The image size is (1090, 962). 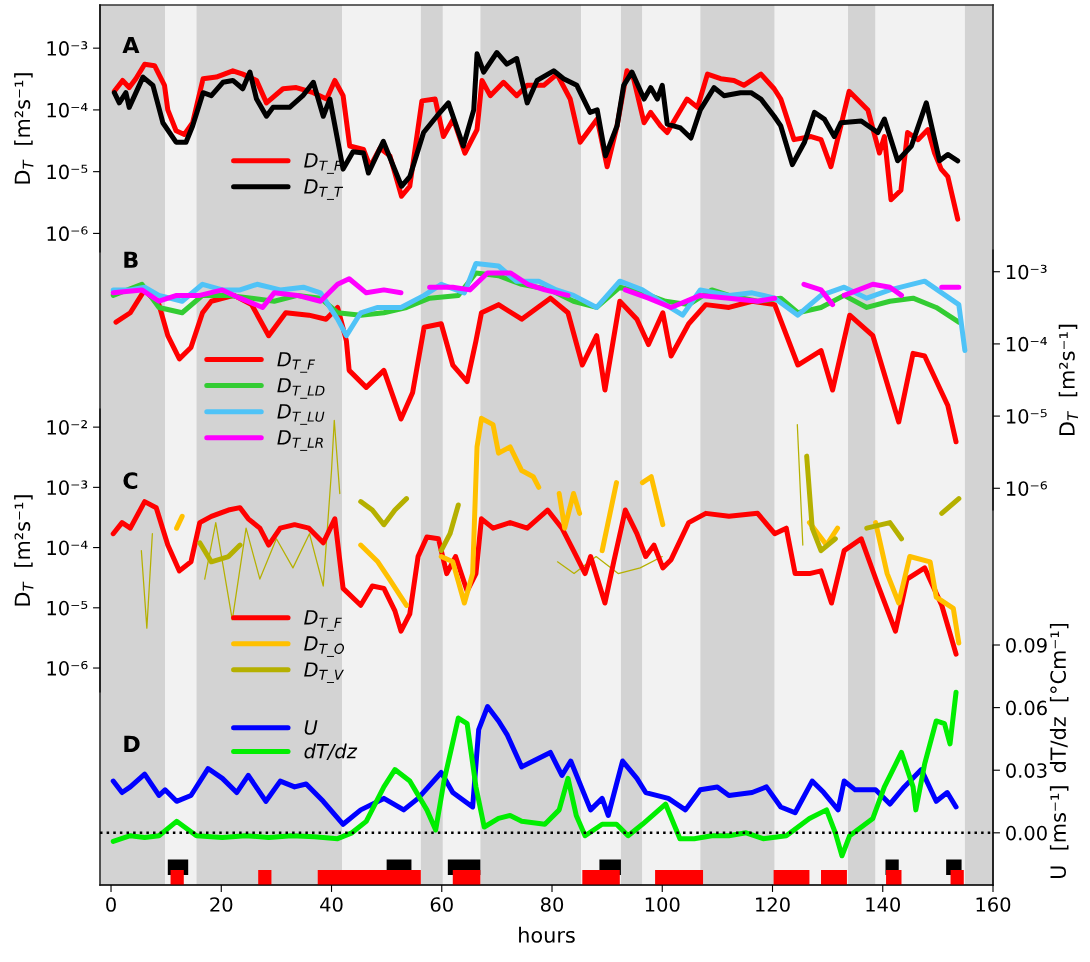 What do you see at coordinates (1059, 698) in the screenshot?
I see `y2-axis-title: dT/dz [°Cm⁻¹]` at bounding box center [1059, 698].